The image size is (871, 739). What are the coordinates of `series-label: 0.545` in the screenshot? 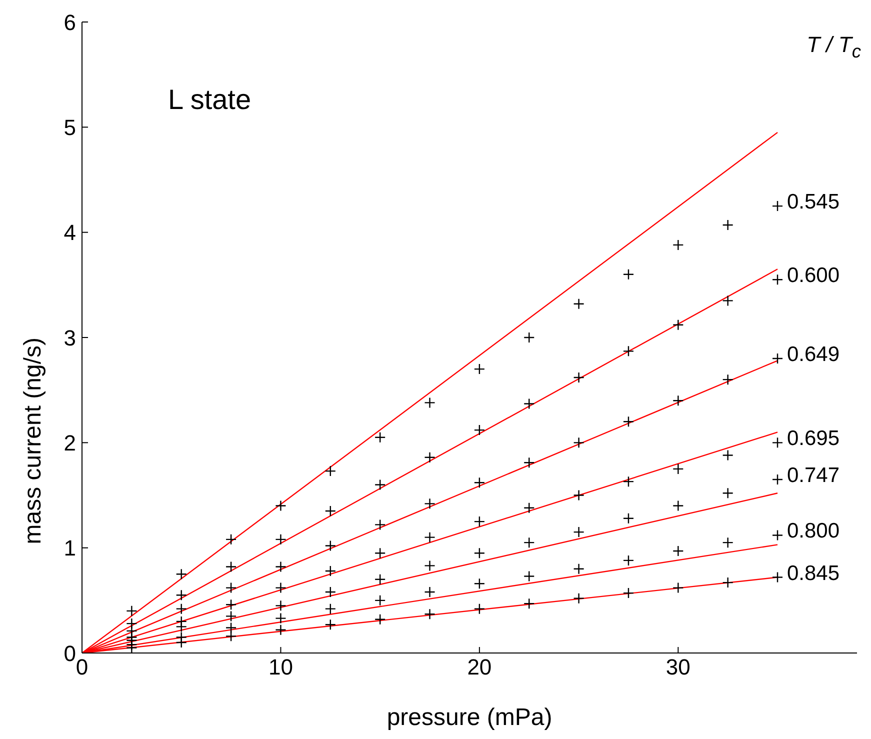 It's located at (813, 202).